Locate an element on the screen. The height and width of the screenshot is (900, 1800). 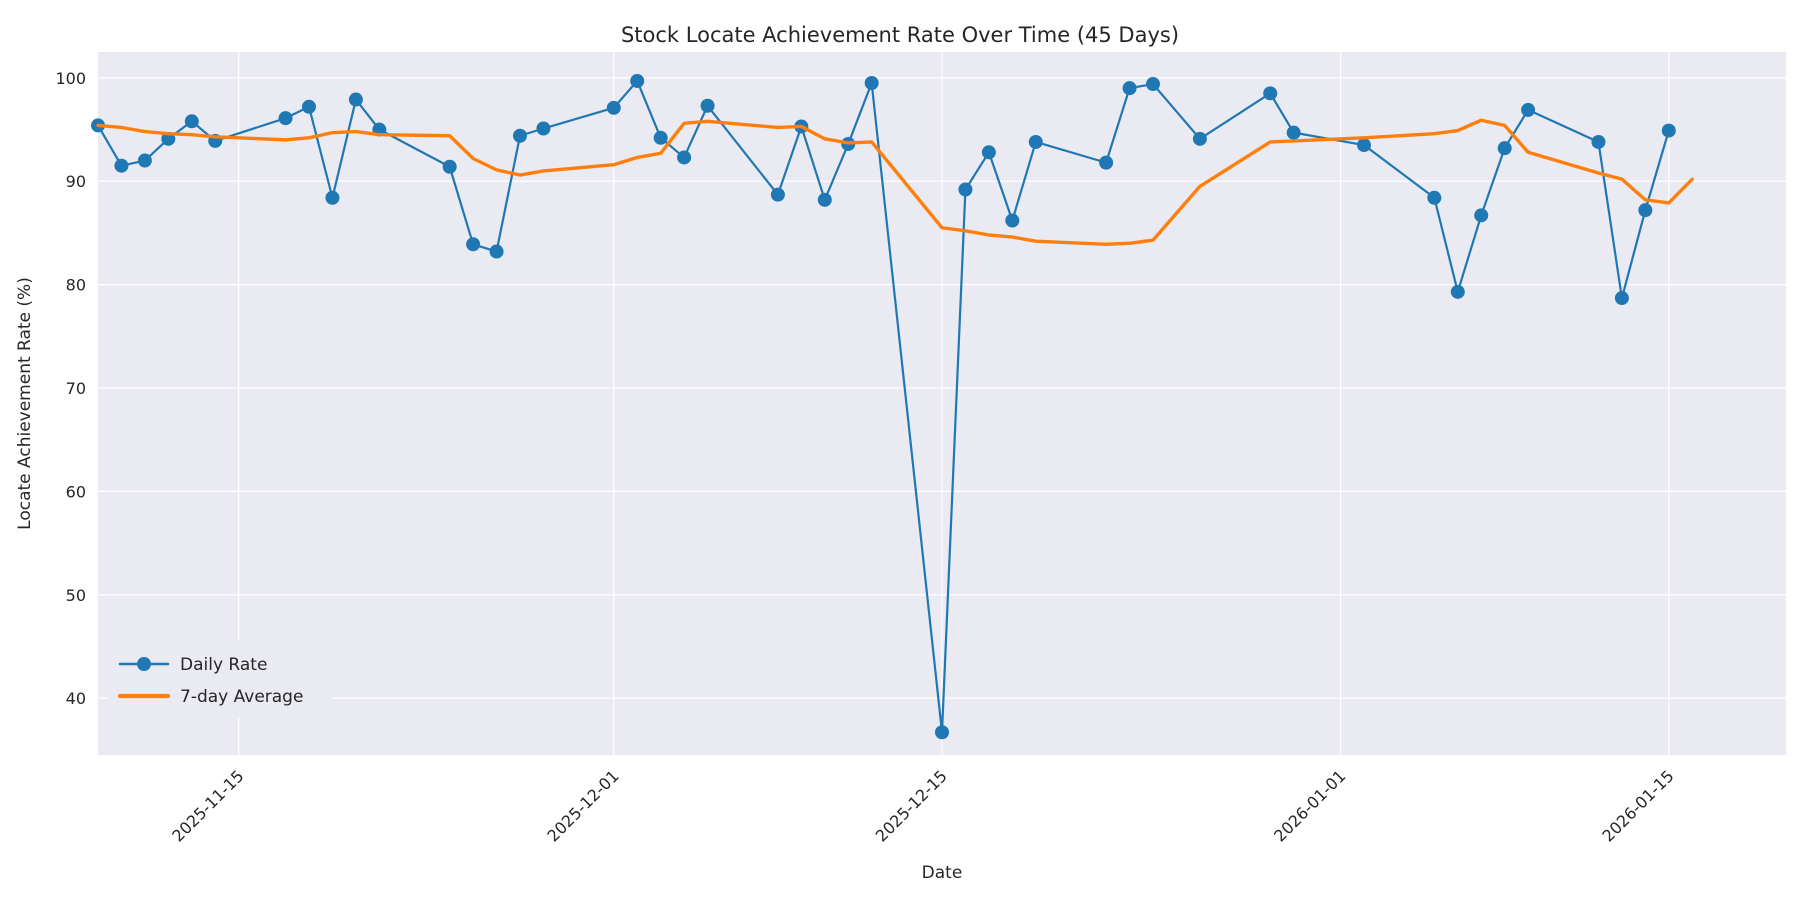
chart-legend: Daily Rate 7-day Average is located at coordinates (220, 679).